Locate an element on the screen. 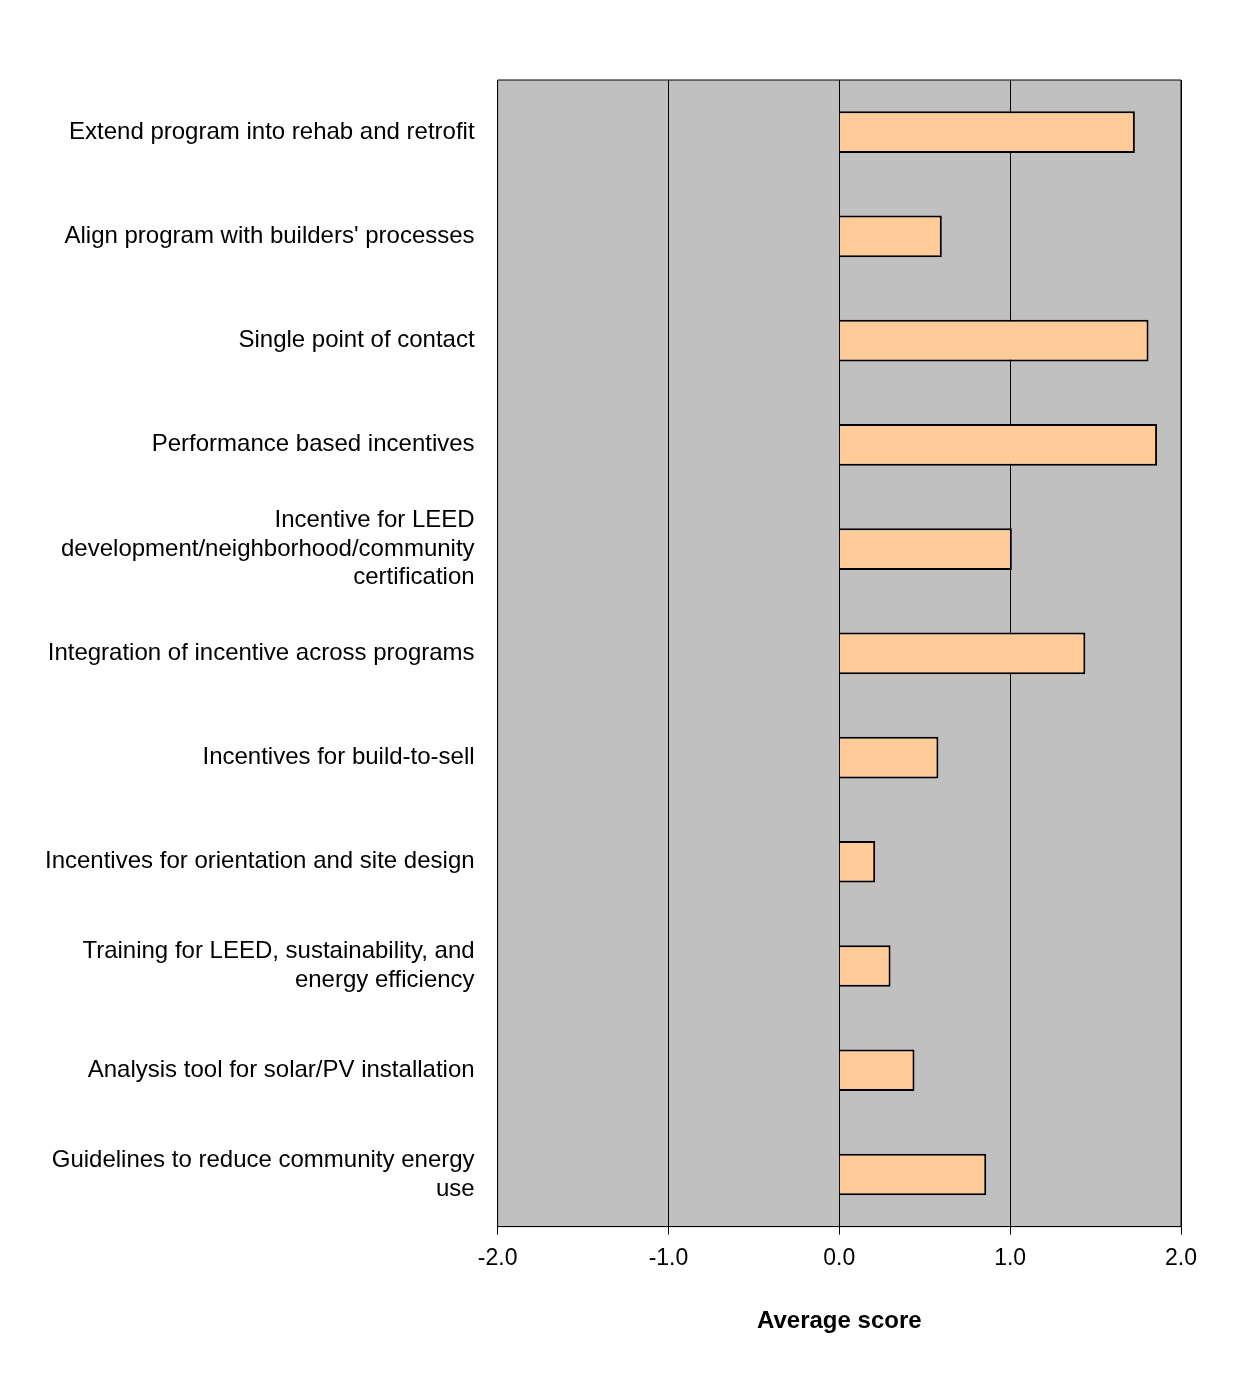  x-tick-label: 0.0 is located at coordinates (839, 1256).